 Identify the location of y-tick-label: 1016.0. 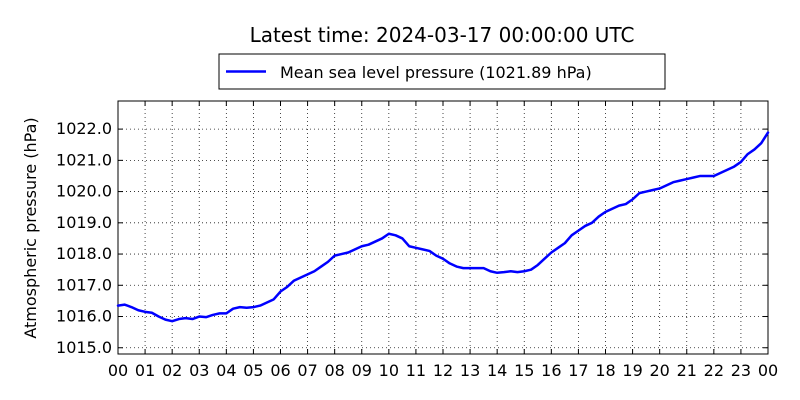
(84, 316).